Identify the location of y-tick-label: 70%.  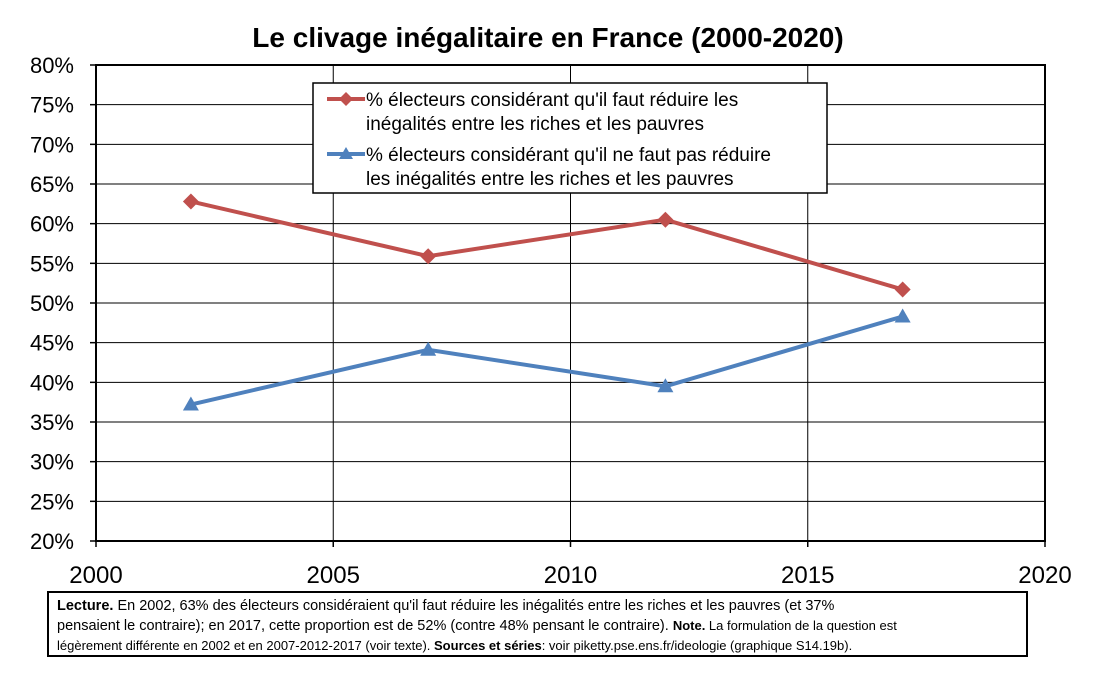
(52, 144).